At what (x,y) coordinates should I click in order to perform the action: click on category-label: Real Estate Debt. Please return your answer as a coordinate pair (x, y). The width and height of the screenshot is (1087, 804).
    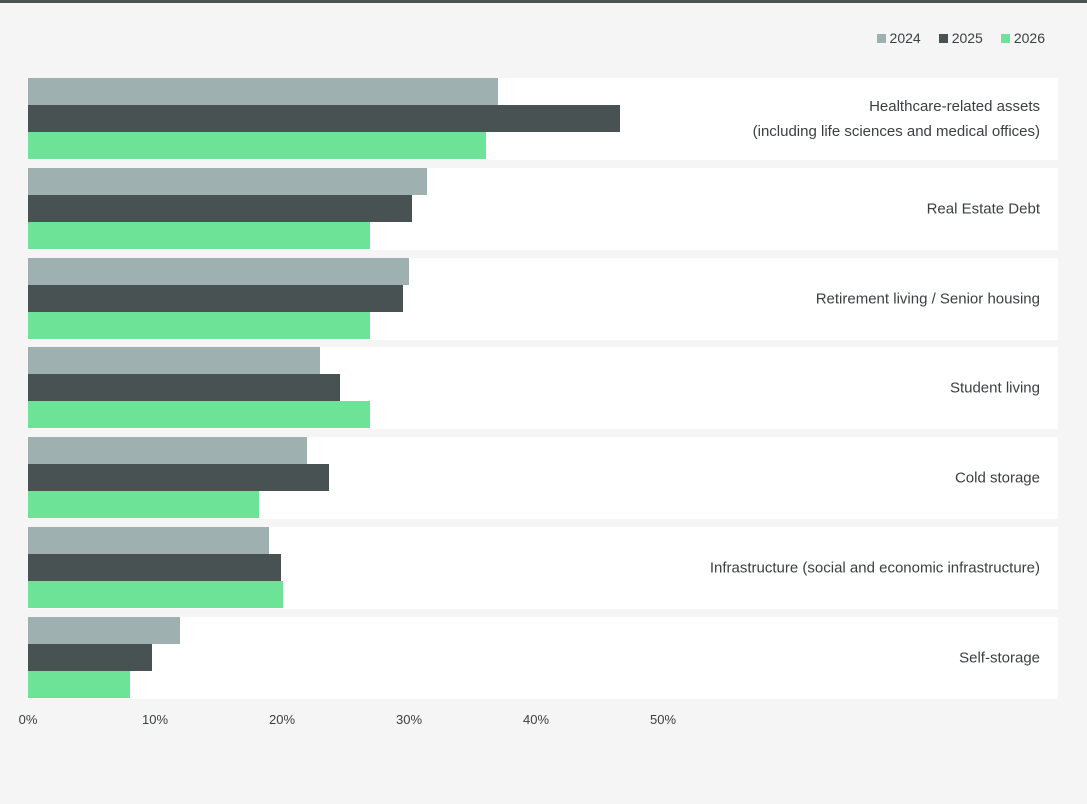
    Looking at the image, I should click on (983, 208).